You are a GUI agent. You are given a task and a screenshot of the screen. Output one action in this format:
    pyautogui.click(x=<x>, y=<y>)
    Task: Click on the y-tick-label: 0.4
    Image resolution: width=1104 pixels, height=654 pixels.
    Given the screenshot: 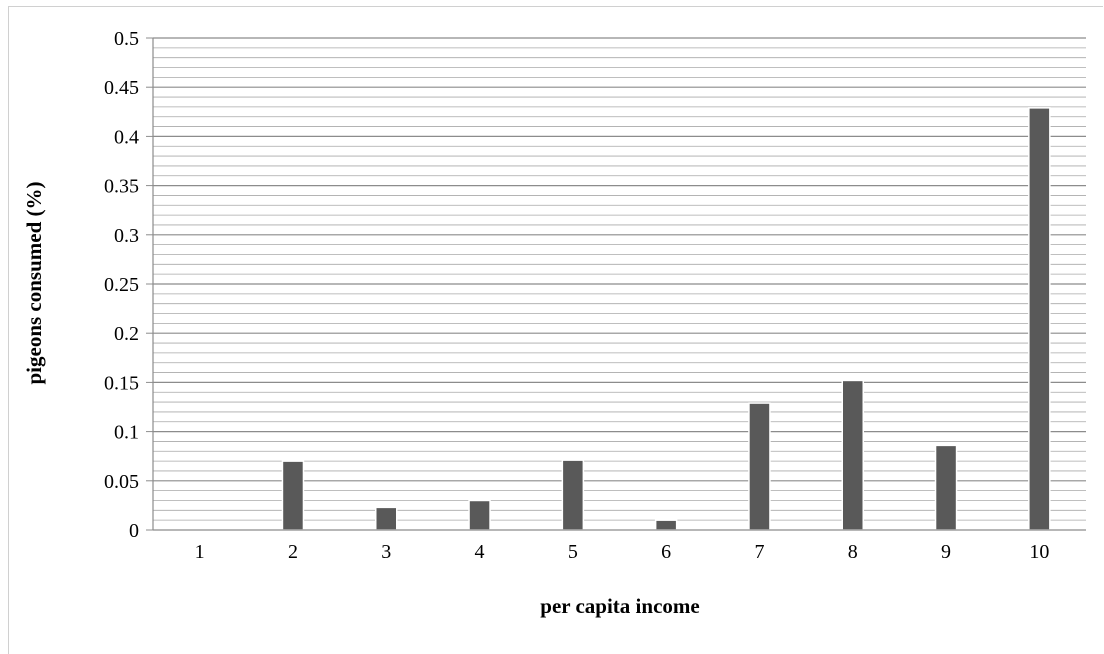 What is the action you would take?
    pyautogui.click(x=126, y=137)
    